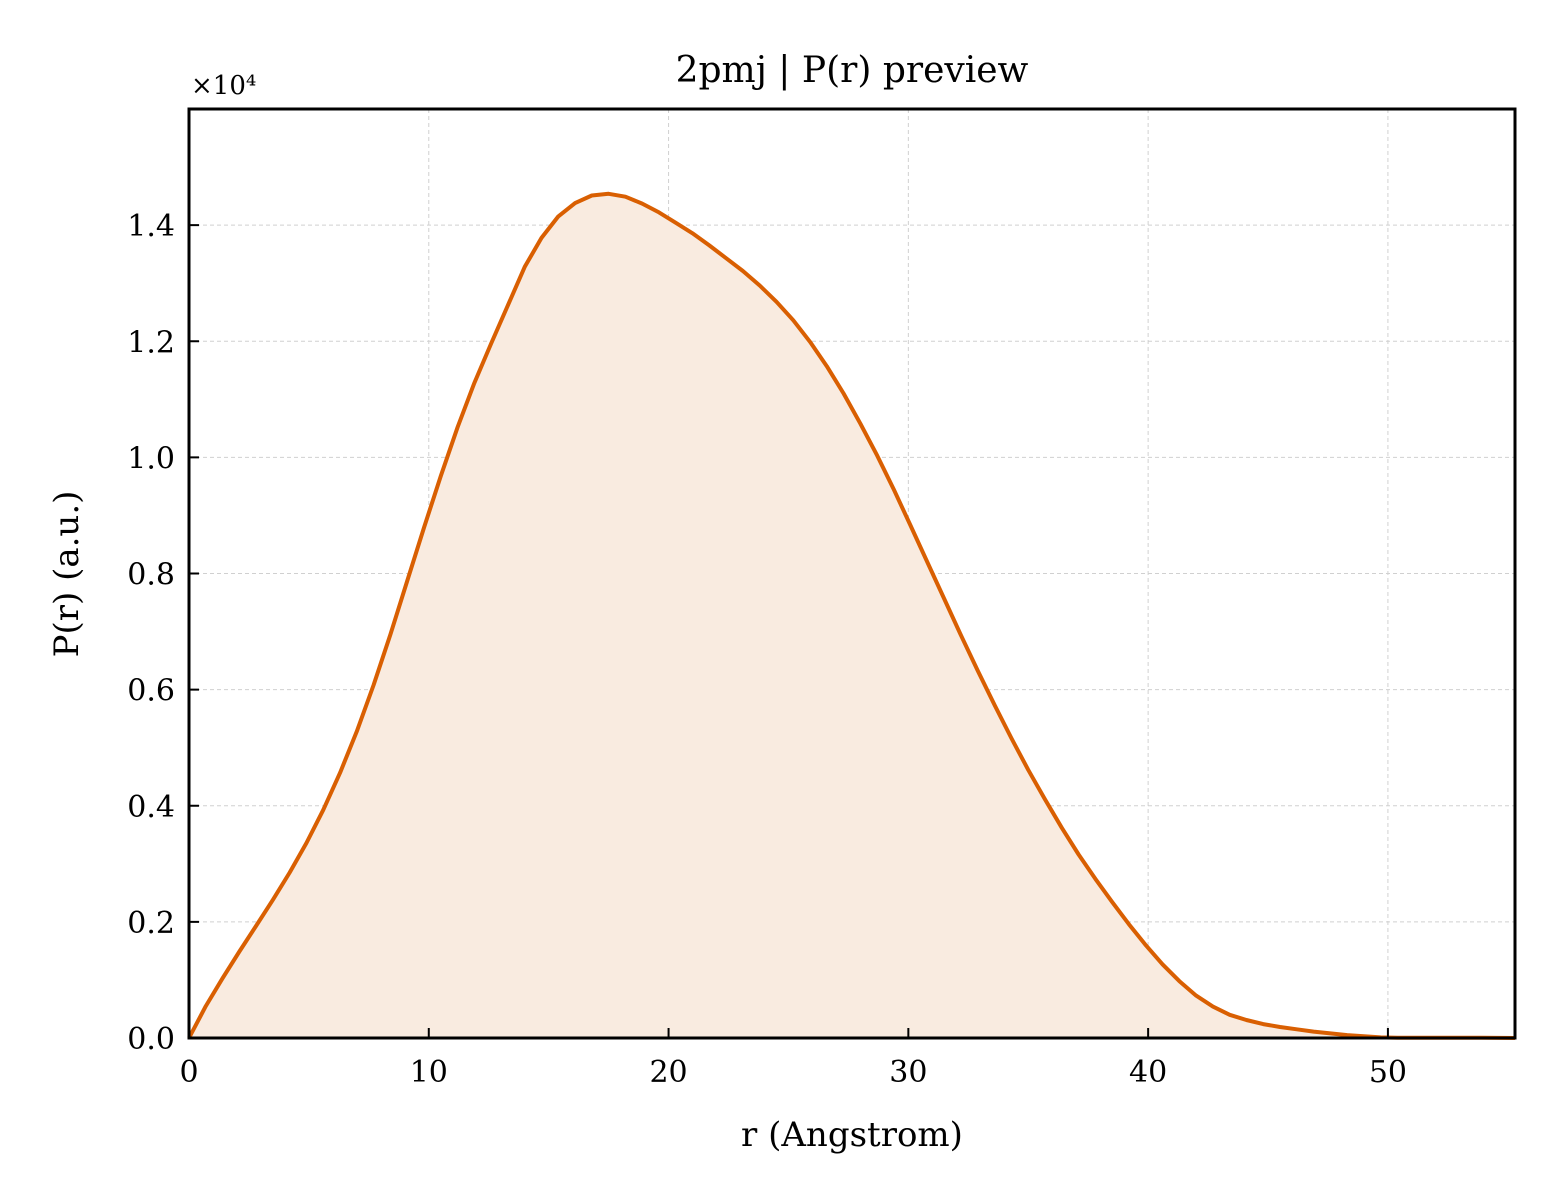  I want to click on y-scale-multiplier: ×10⁴, so click(223, 86).